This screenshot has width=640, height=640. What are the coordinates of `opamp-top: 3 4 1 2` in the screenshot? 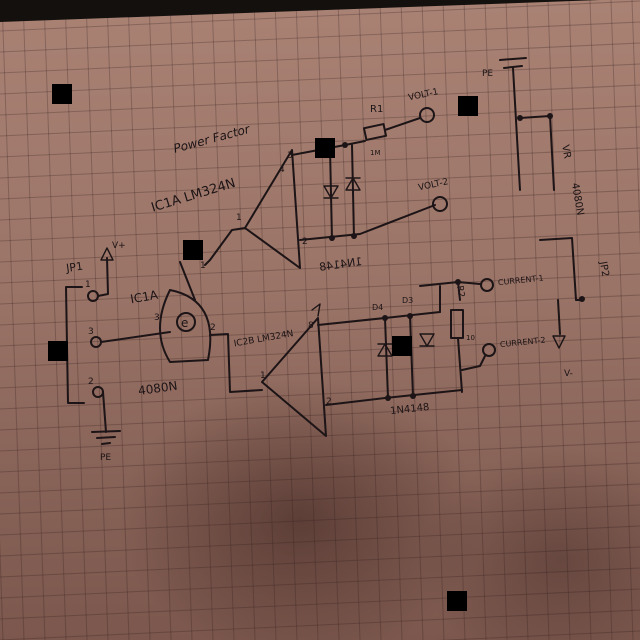 It's located at (272, 209).